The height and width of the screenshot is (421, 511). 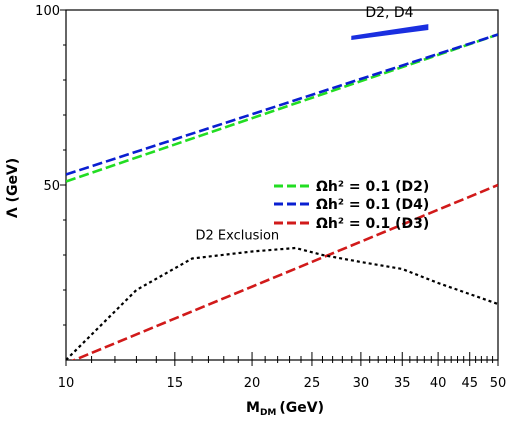 I want to click on y-axis-title: Λ (GeV), so click(x=13, y=188).